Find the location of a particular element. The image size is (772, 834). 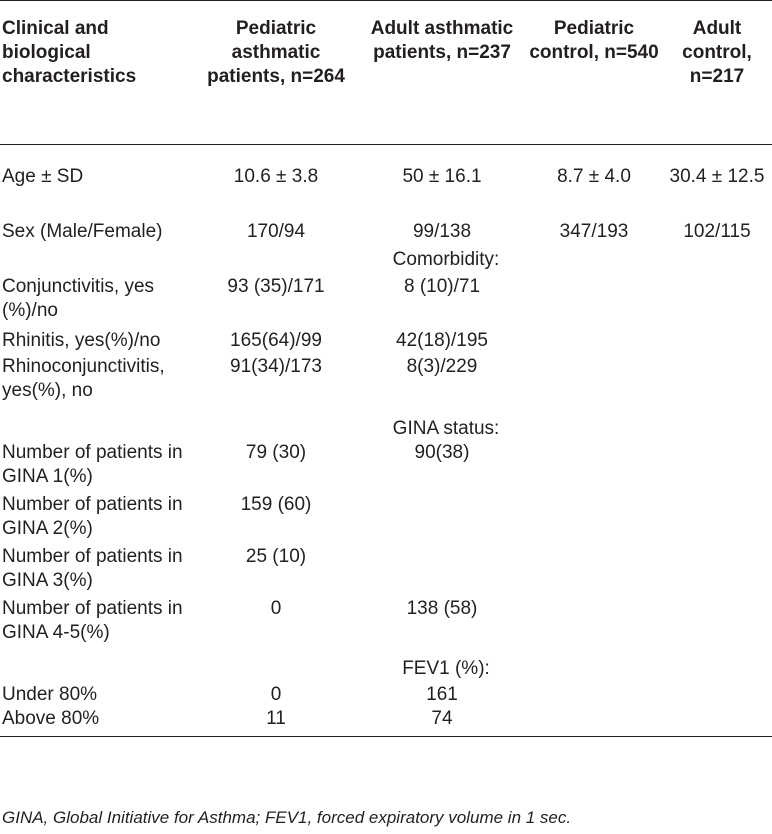

row-label: Sex (Male/Female) is located at coordinates (82, 231).